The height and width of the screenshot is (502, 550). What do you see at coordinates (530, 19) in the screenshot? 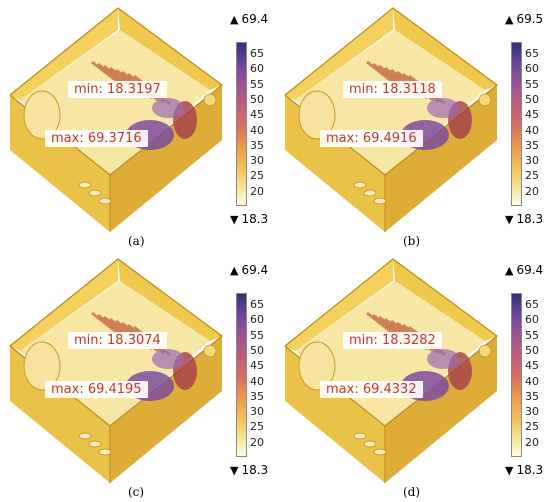
I see `colorbar-max-value: 69.5` at bounding box center [530, 19].